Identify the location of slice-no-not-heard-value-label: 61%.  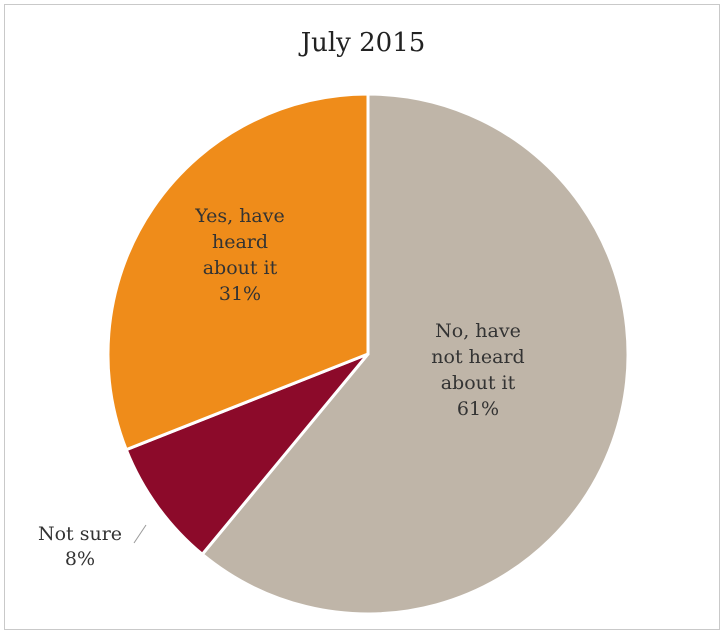
(478, 409).